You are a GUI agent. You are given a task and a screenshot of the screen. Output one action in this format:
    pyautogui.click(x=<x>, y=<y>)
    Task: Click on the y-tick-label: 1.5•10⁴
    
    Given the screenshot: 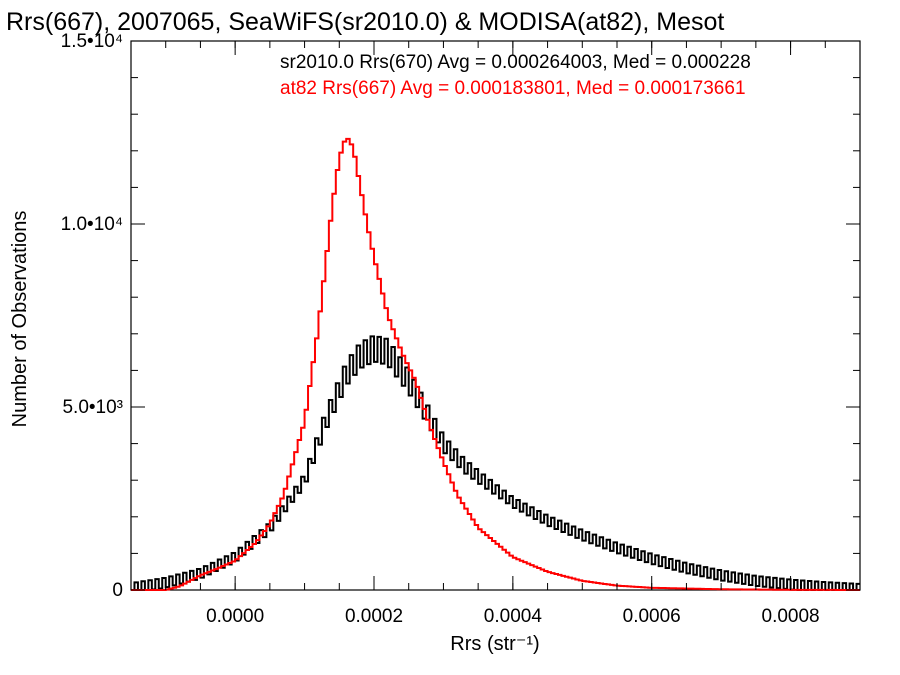 What is the action you would take?
    pyautogui.click(x=92, y=41)
    